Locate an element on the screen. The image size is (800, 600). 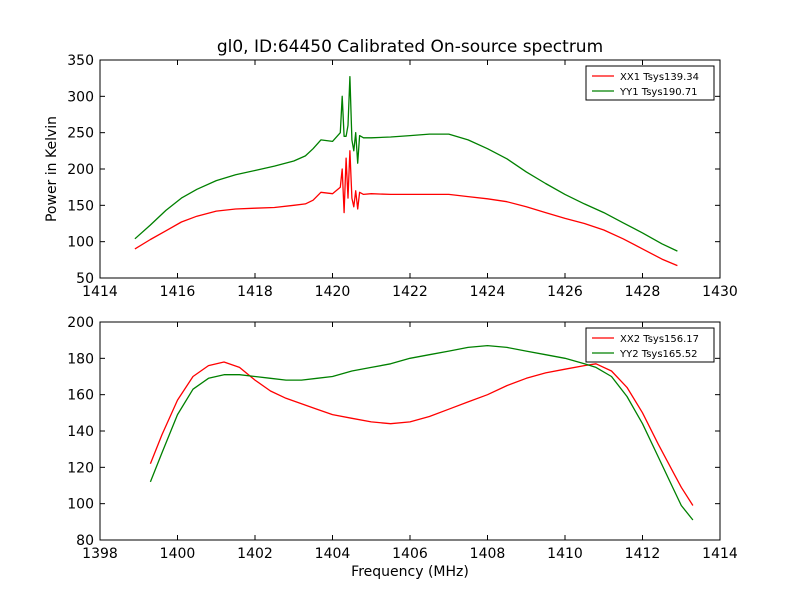
bottom-x-tick-label: 1398 is located at coordinates (100, 554).